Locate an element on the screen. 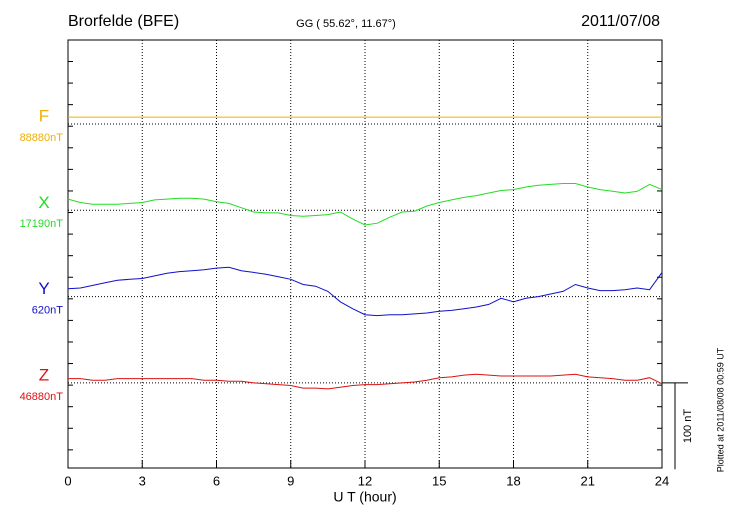 The height and width of the screenshot is (520, 730). chart-subtitle: GG ( 55.62°, 11.67°) is located at coordinates (346, 24).